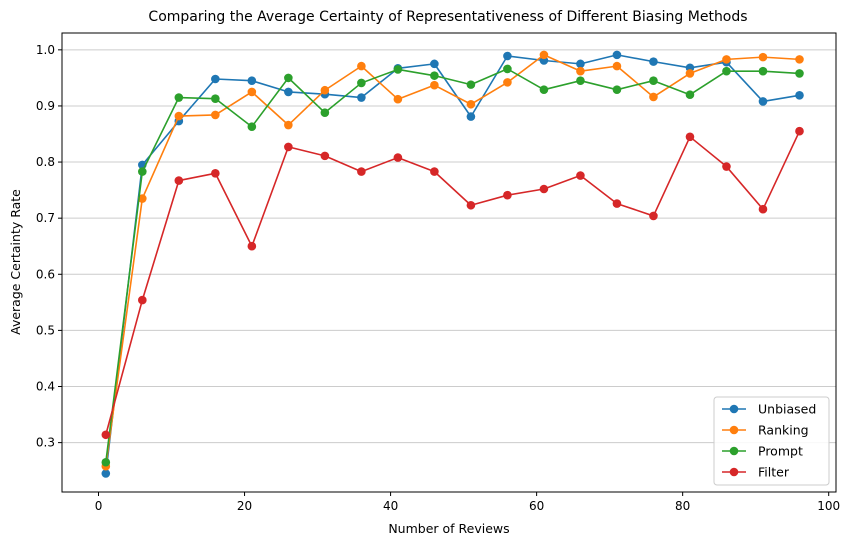 This screenshot has width=854, height=545. I want to click on x-tick-label: 0, so click(99, 506).